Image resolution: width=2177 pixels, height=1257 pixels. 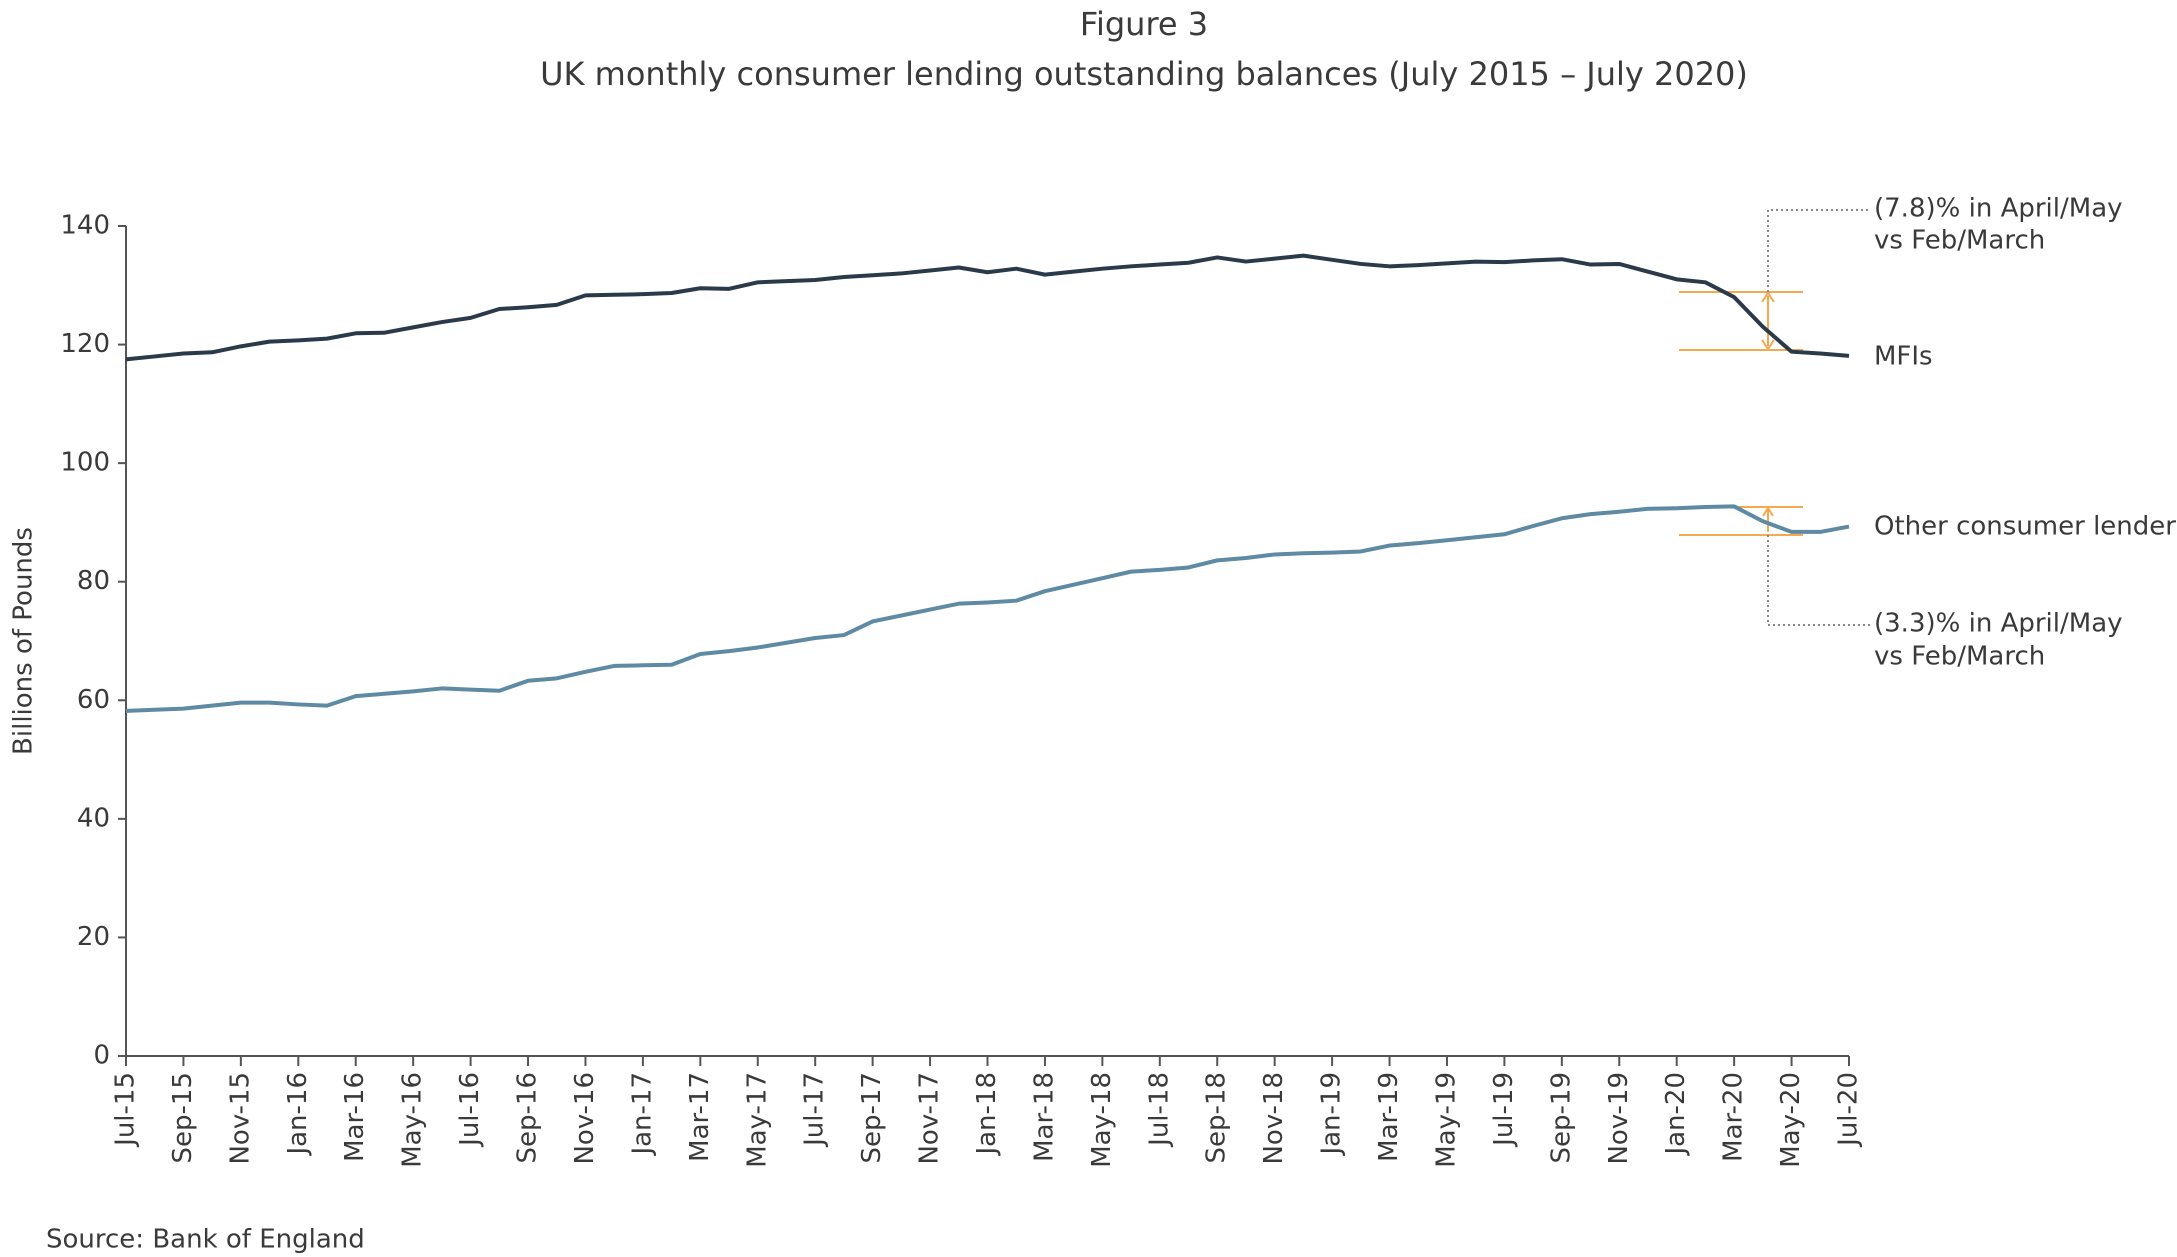 What do you see at coordinates (930, 1118) in the screenshot?
I see `x-tick-label: Nov-17` at bounding box center [930, 1118].